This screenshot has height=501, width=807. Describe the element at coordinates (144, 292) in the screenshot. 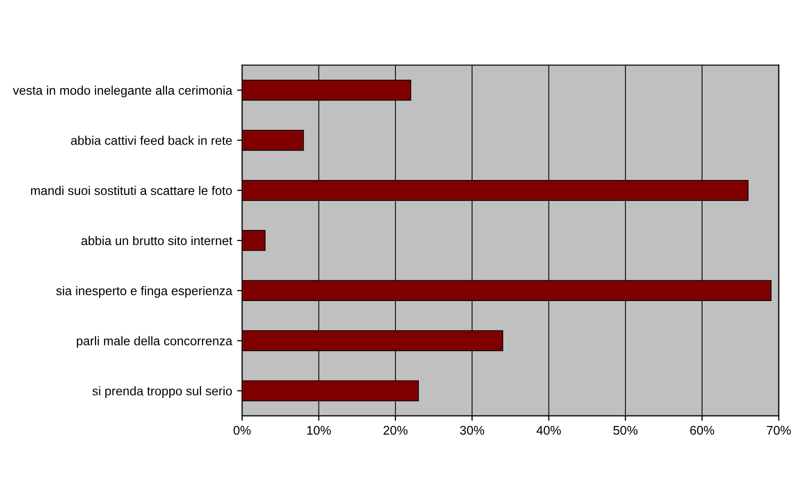

I see `y-tick-label: sia inesperto e finga esperienza` at that location.